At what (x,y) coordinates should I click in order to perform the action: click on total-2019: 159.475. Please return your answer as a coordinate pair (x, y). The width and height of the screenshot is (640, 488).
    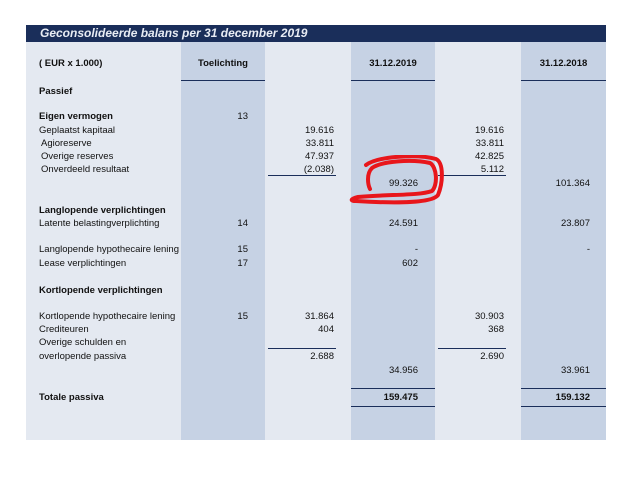
    Looking at the image, I should click on (400, 397).